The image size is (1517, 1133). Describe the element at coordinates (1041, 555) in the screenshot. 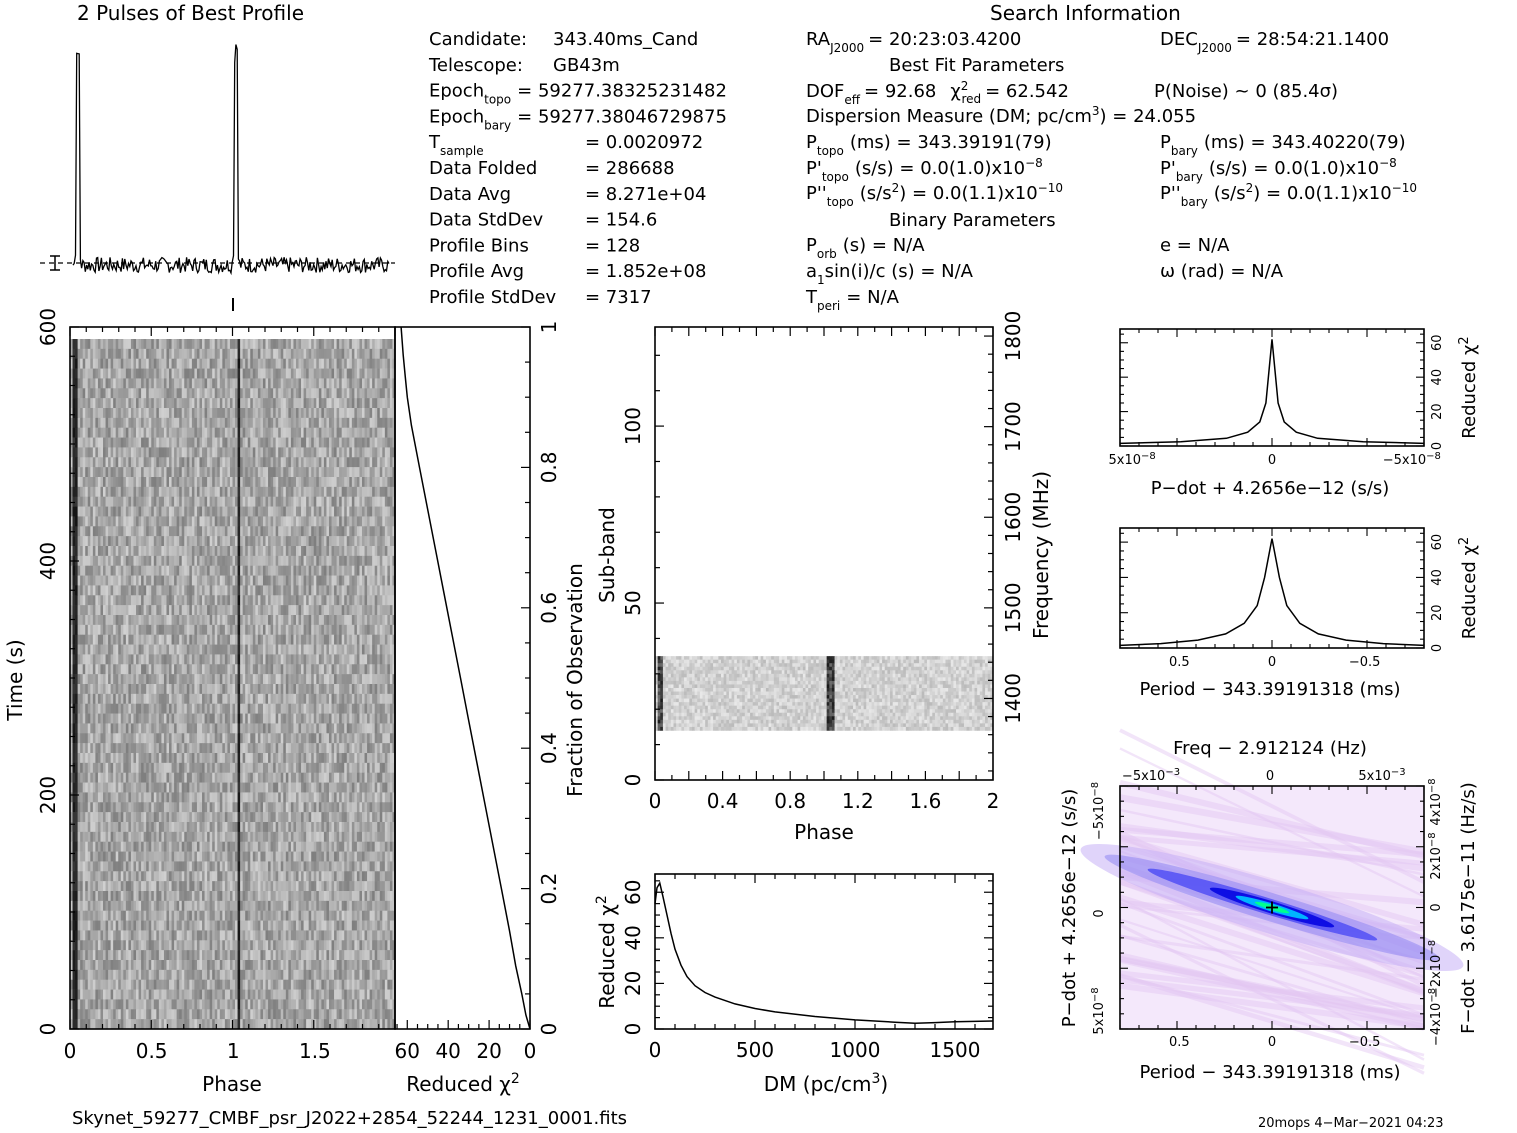

I see `subband-ylabel2: Frequency (MHz)` at that location.